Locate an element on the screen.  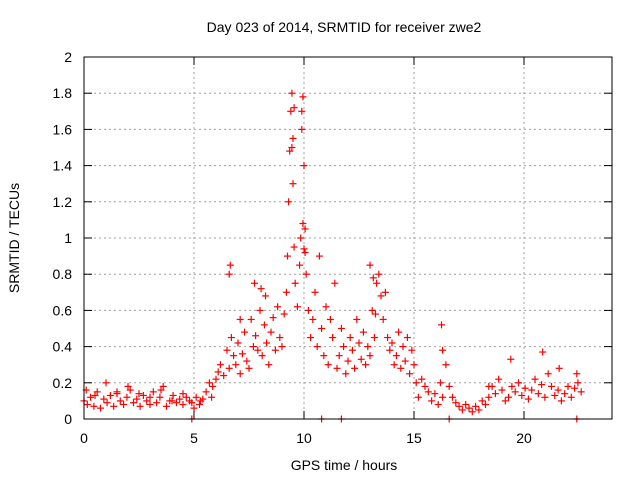
y-tick-label: 1.6 is located at coordinates (63, 129).